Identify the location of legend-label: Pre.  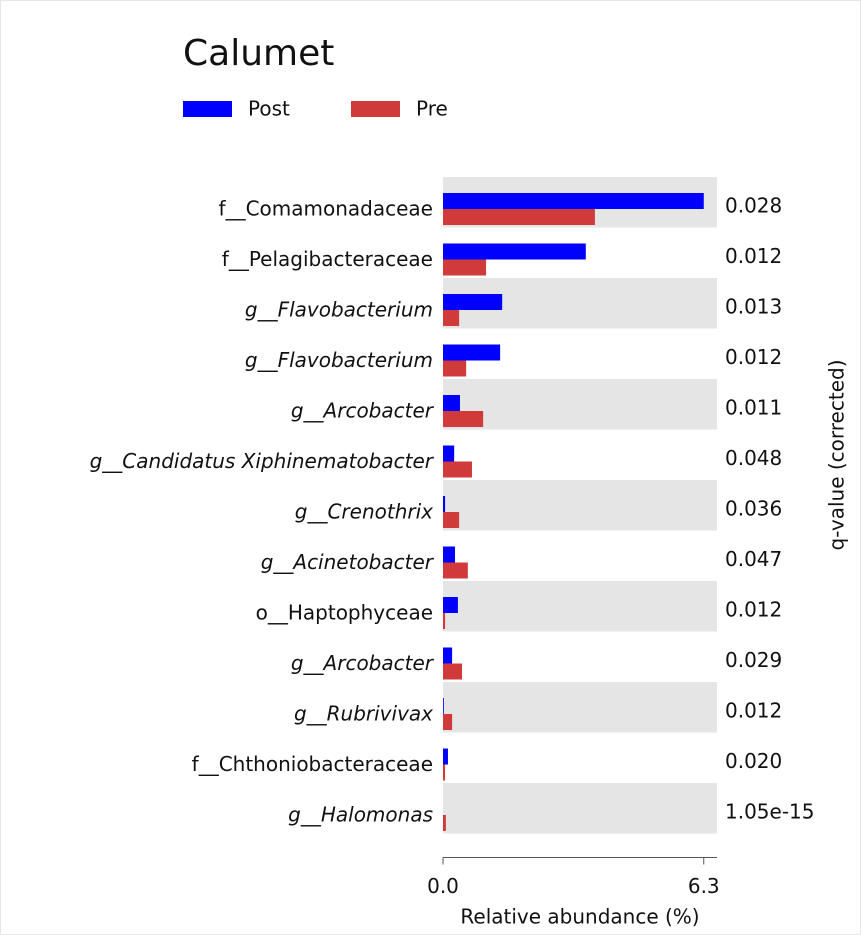
(432, 109).